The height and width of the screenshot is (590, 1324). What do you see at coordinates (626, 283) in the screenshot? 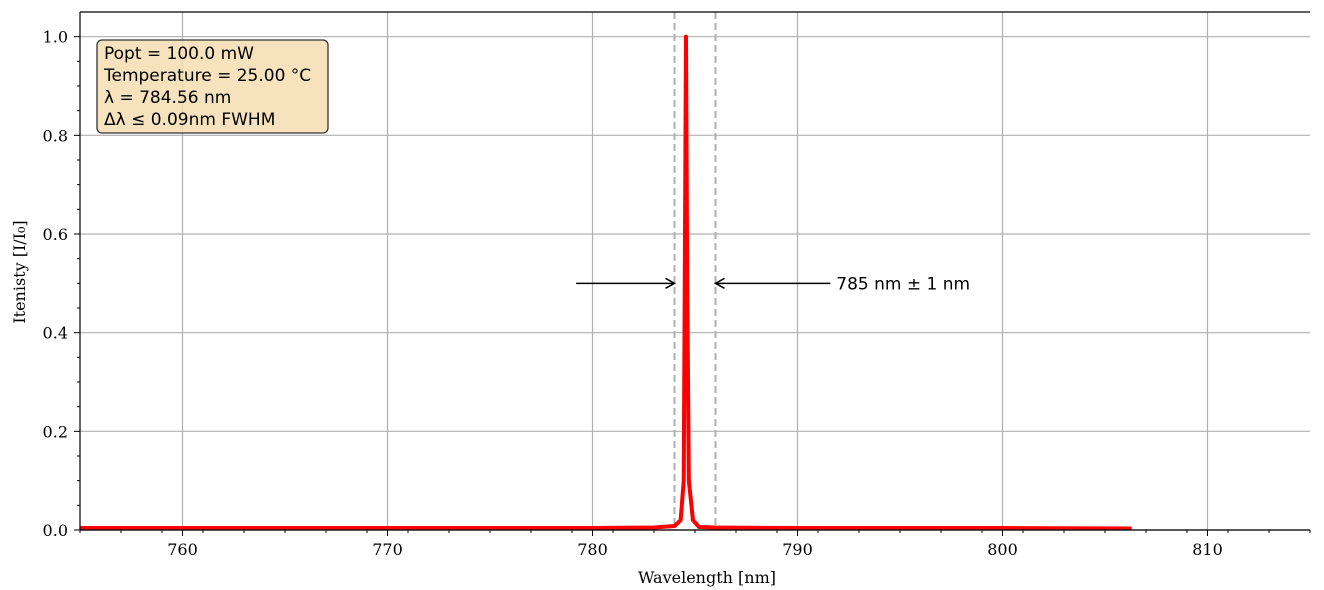
I see `arrow-left` at bounding box center [626, 283].